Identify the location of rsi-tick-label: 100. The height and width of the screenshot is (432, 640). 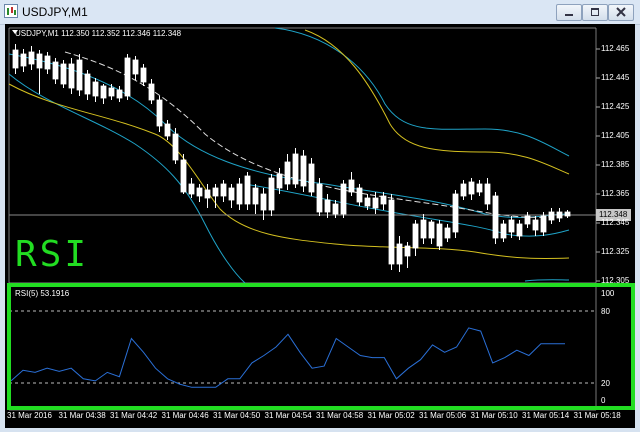
(608, 293).